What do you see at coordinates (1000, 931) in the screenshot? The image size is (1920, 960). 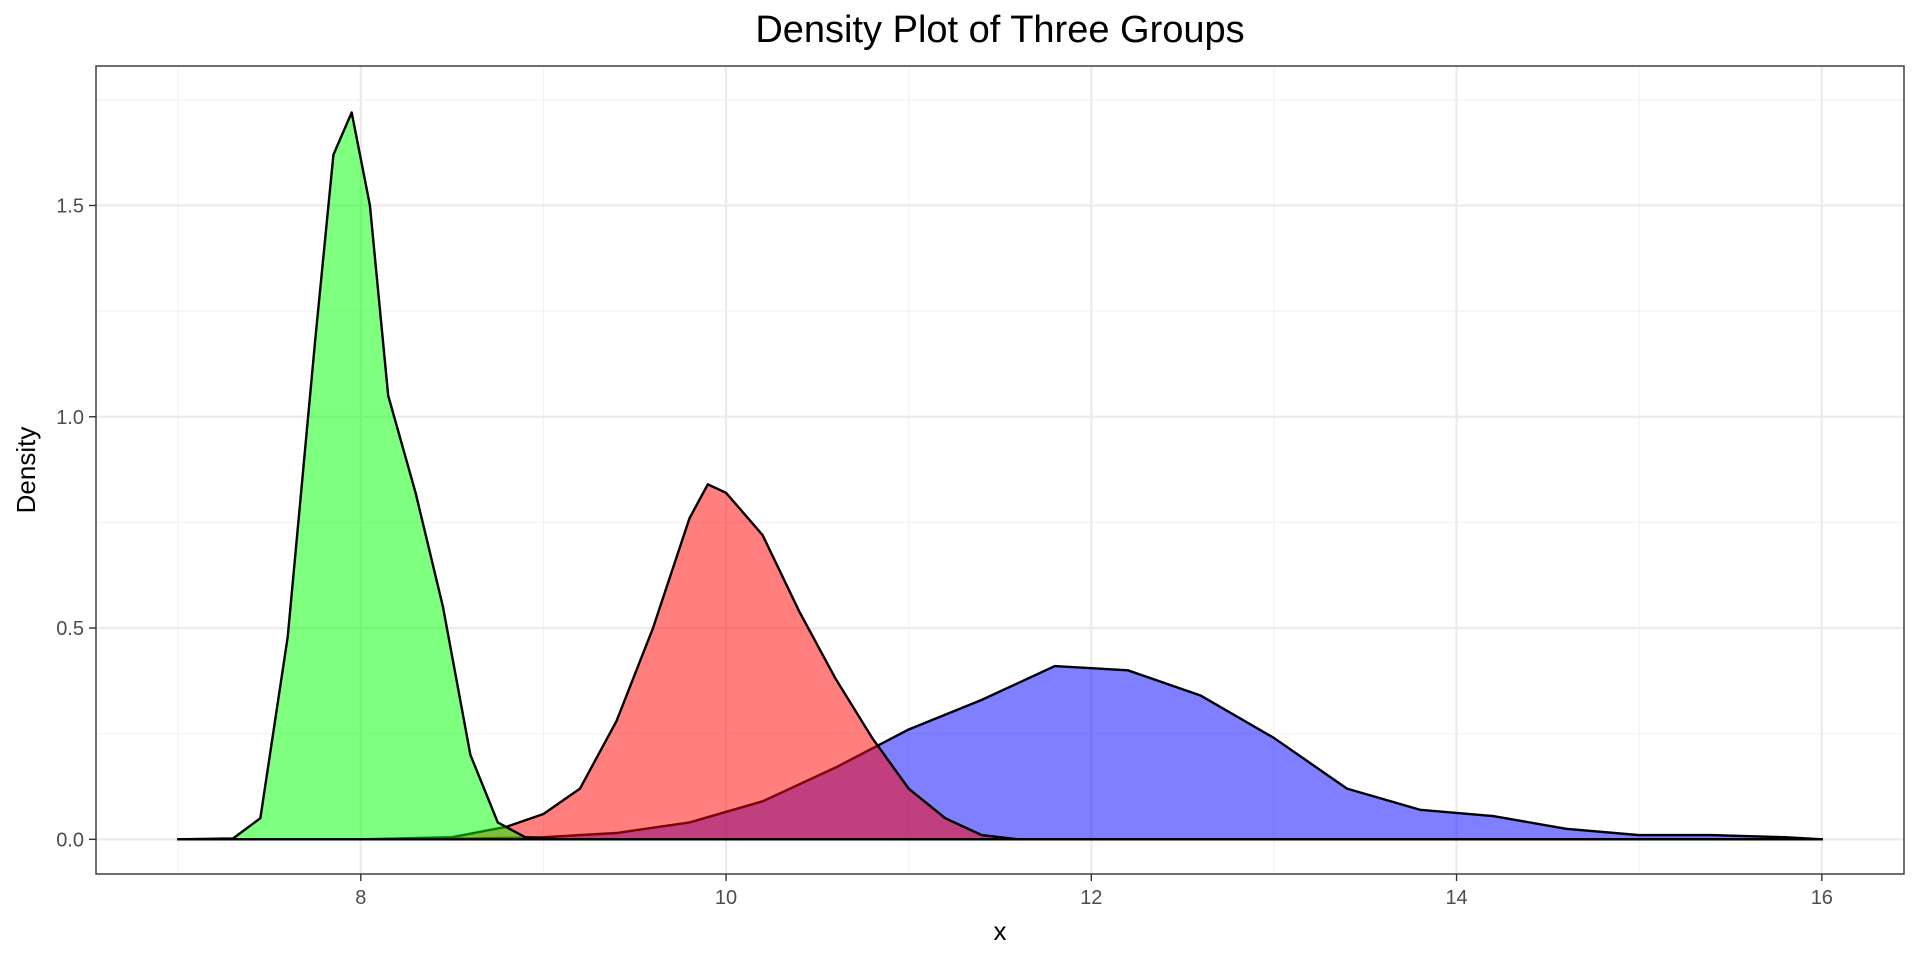 I see `x-axis-title: x` at bounding box center [1000, 931].